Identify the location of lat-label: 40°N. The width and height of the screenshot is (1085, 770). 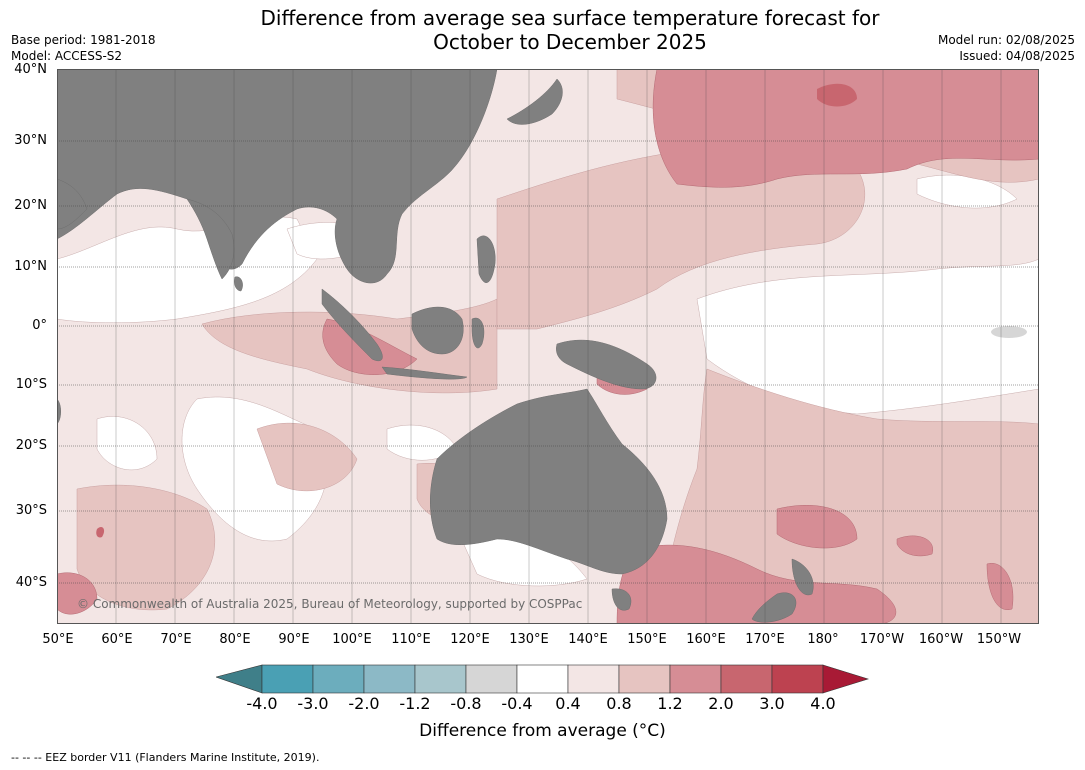
(30, 69).